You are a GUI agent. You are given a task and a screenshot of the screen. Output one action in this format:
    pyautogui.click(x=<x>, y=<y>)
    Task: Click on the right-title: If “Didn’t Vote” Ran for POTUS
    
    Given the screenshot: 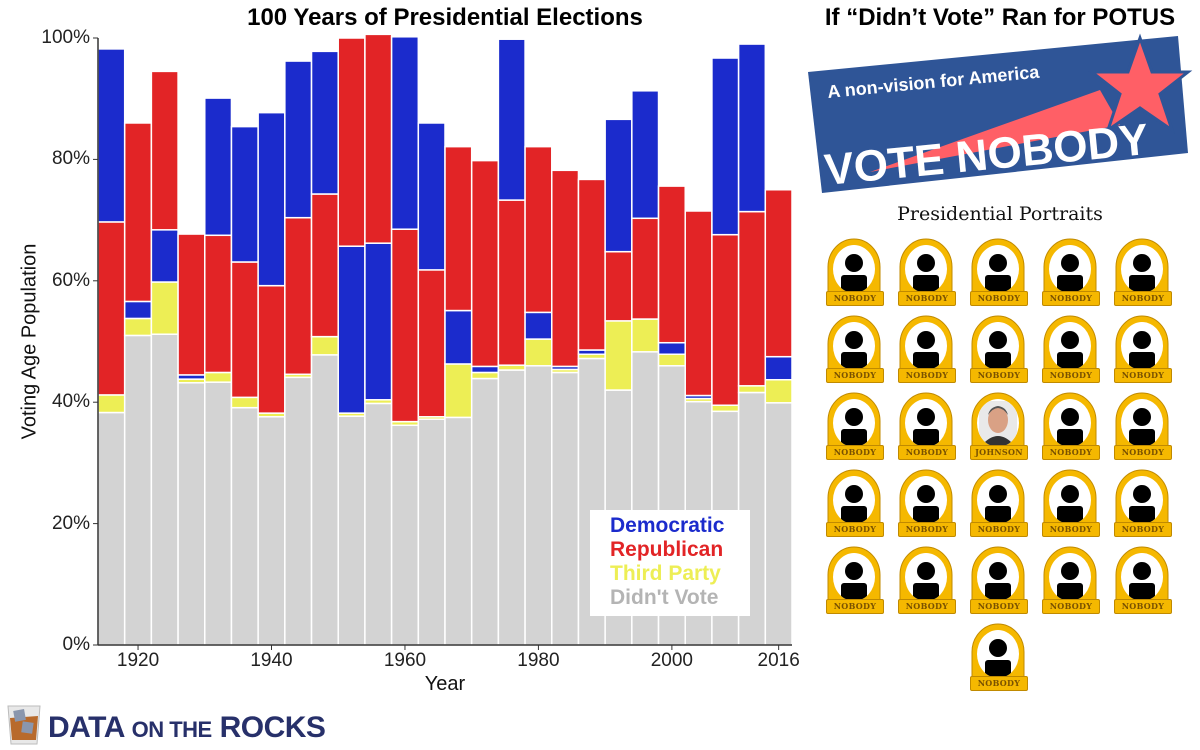 What is the action you would take?
    pyautogui.click(x=1000, y=17)
    